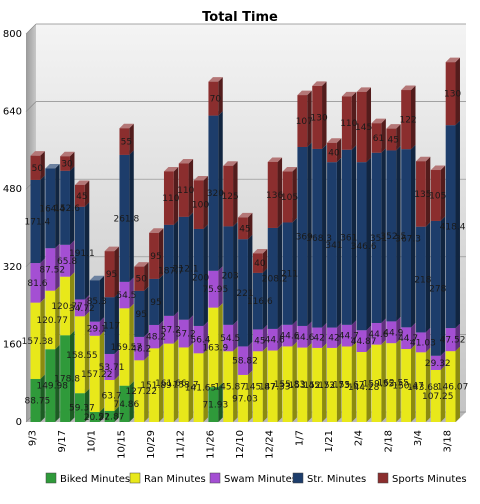  I want to click on data-label: 110, so click(185, 191).